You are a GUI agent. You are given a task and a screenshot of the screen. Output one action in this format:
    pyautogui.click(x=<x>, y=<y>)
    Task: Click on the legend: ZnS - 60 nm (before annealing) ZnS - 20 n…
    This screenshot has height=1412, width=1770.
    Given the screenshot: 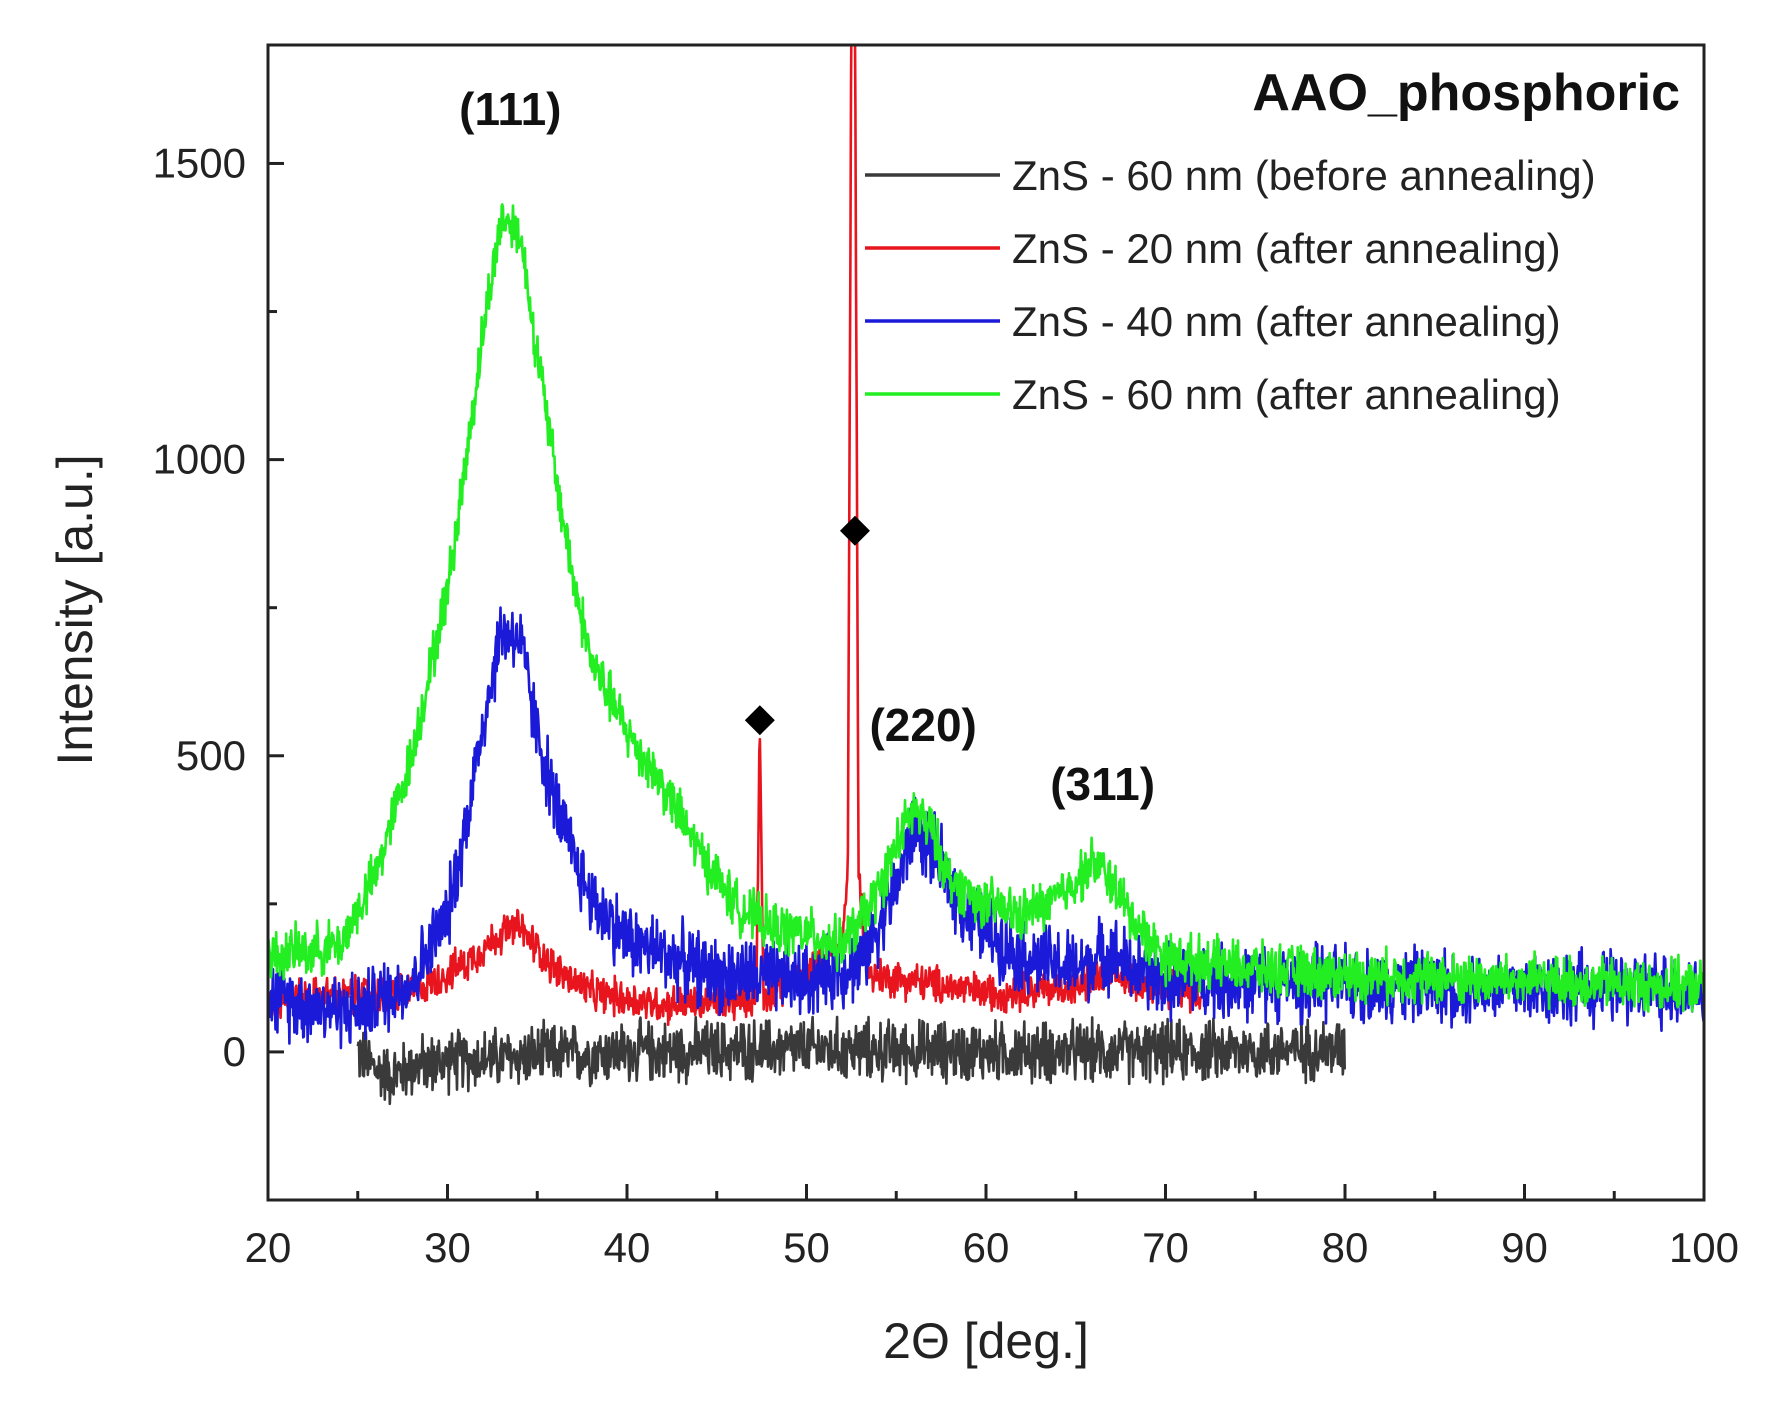 What is the action you would take?
    pyautogui.click(x=1230, y=285)
    